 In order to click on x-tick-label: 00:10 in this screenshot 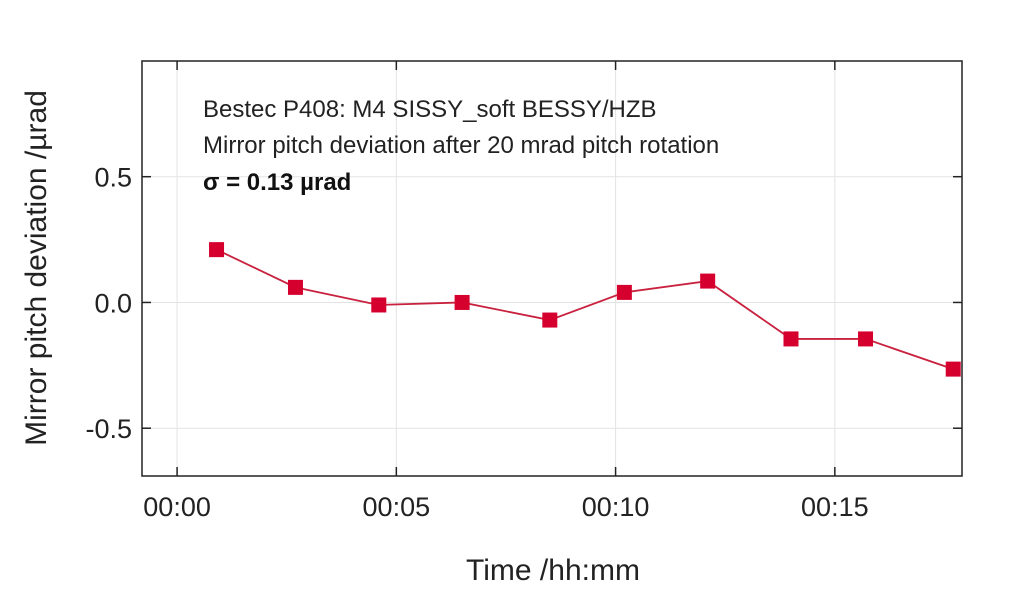, I will do `click(616, 507)`.